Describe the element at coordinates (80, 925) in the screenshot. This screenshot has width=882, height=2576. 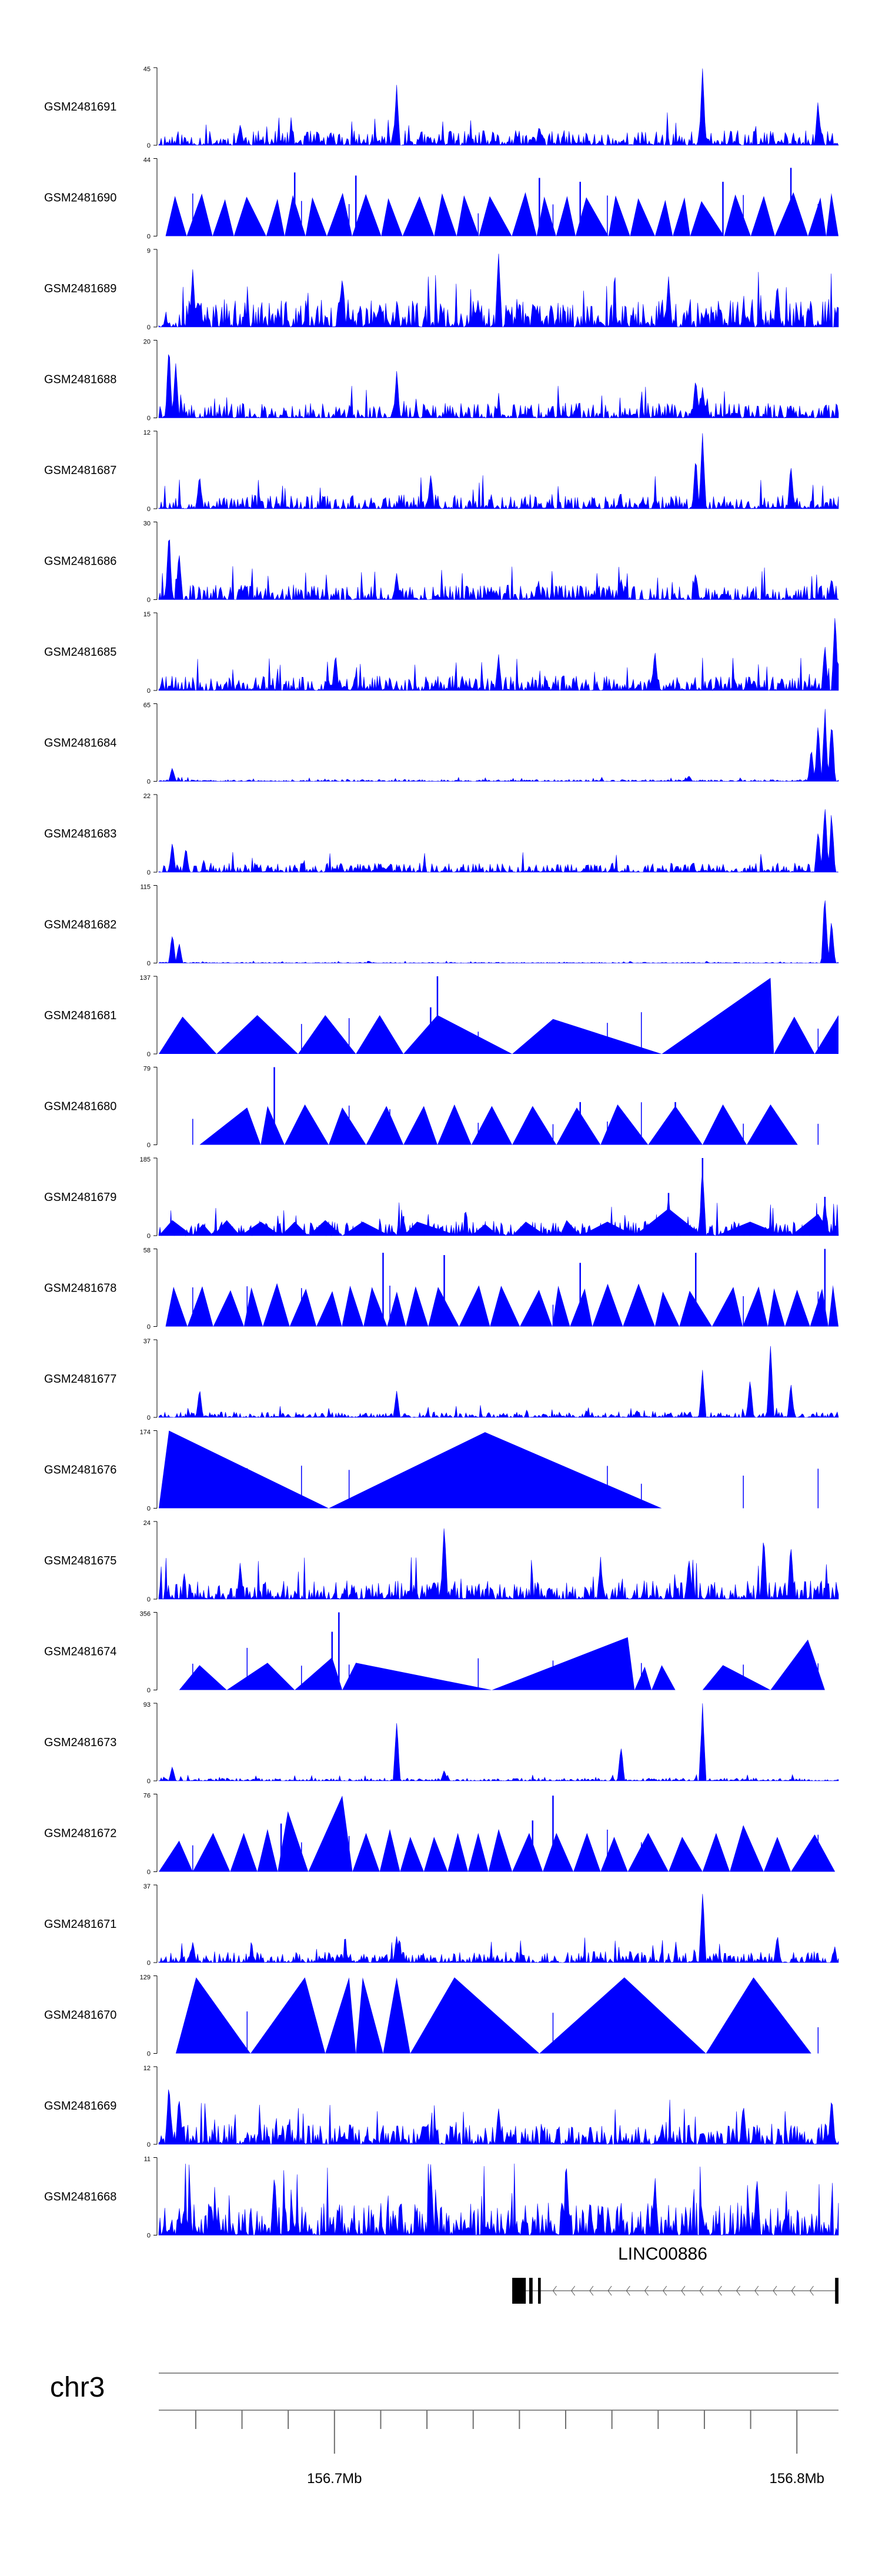
I see `track-label: GSM2481682` at that location.